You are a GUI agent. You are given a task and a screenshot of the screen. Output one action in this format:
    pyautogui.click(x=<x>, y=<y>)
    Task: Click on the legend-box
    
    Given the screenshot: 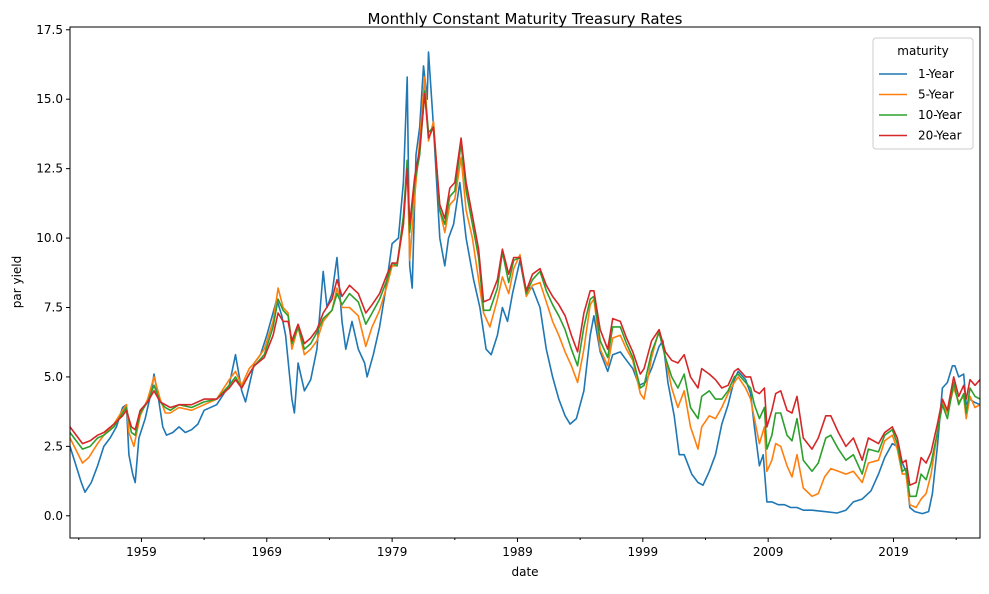 What is the action you would take?
    pyautogui.click(x=923, y=93)
    